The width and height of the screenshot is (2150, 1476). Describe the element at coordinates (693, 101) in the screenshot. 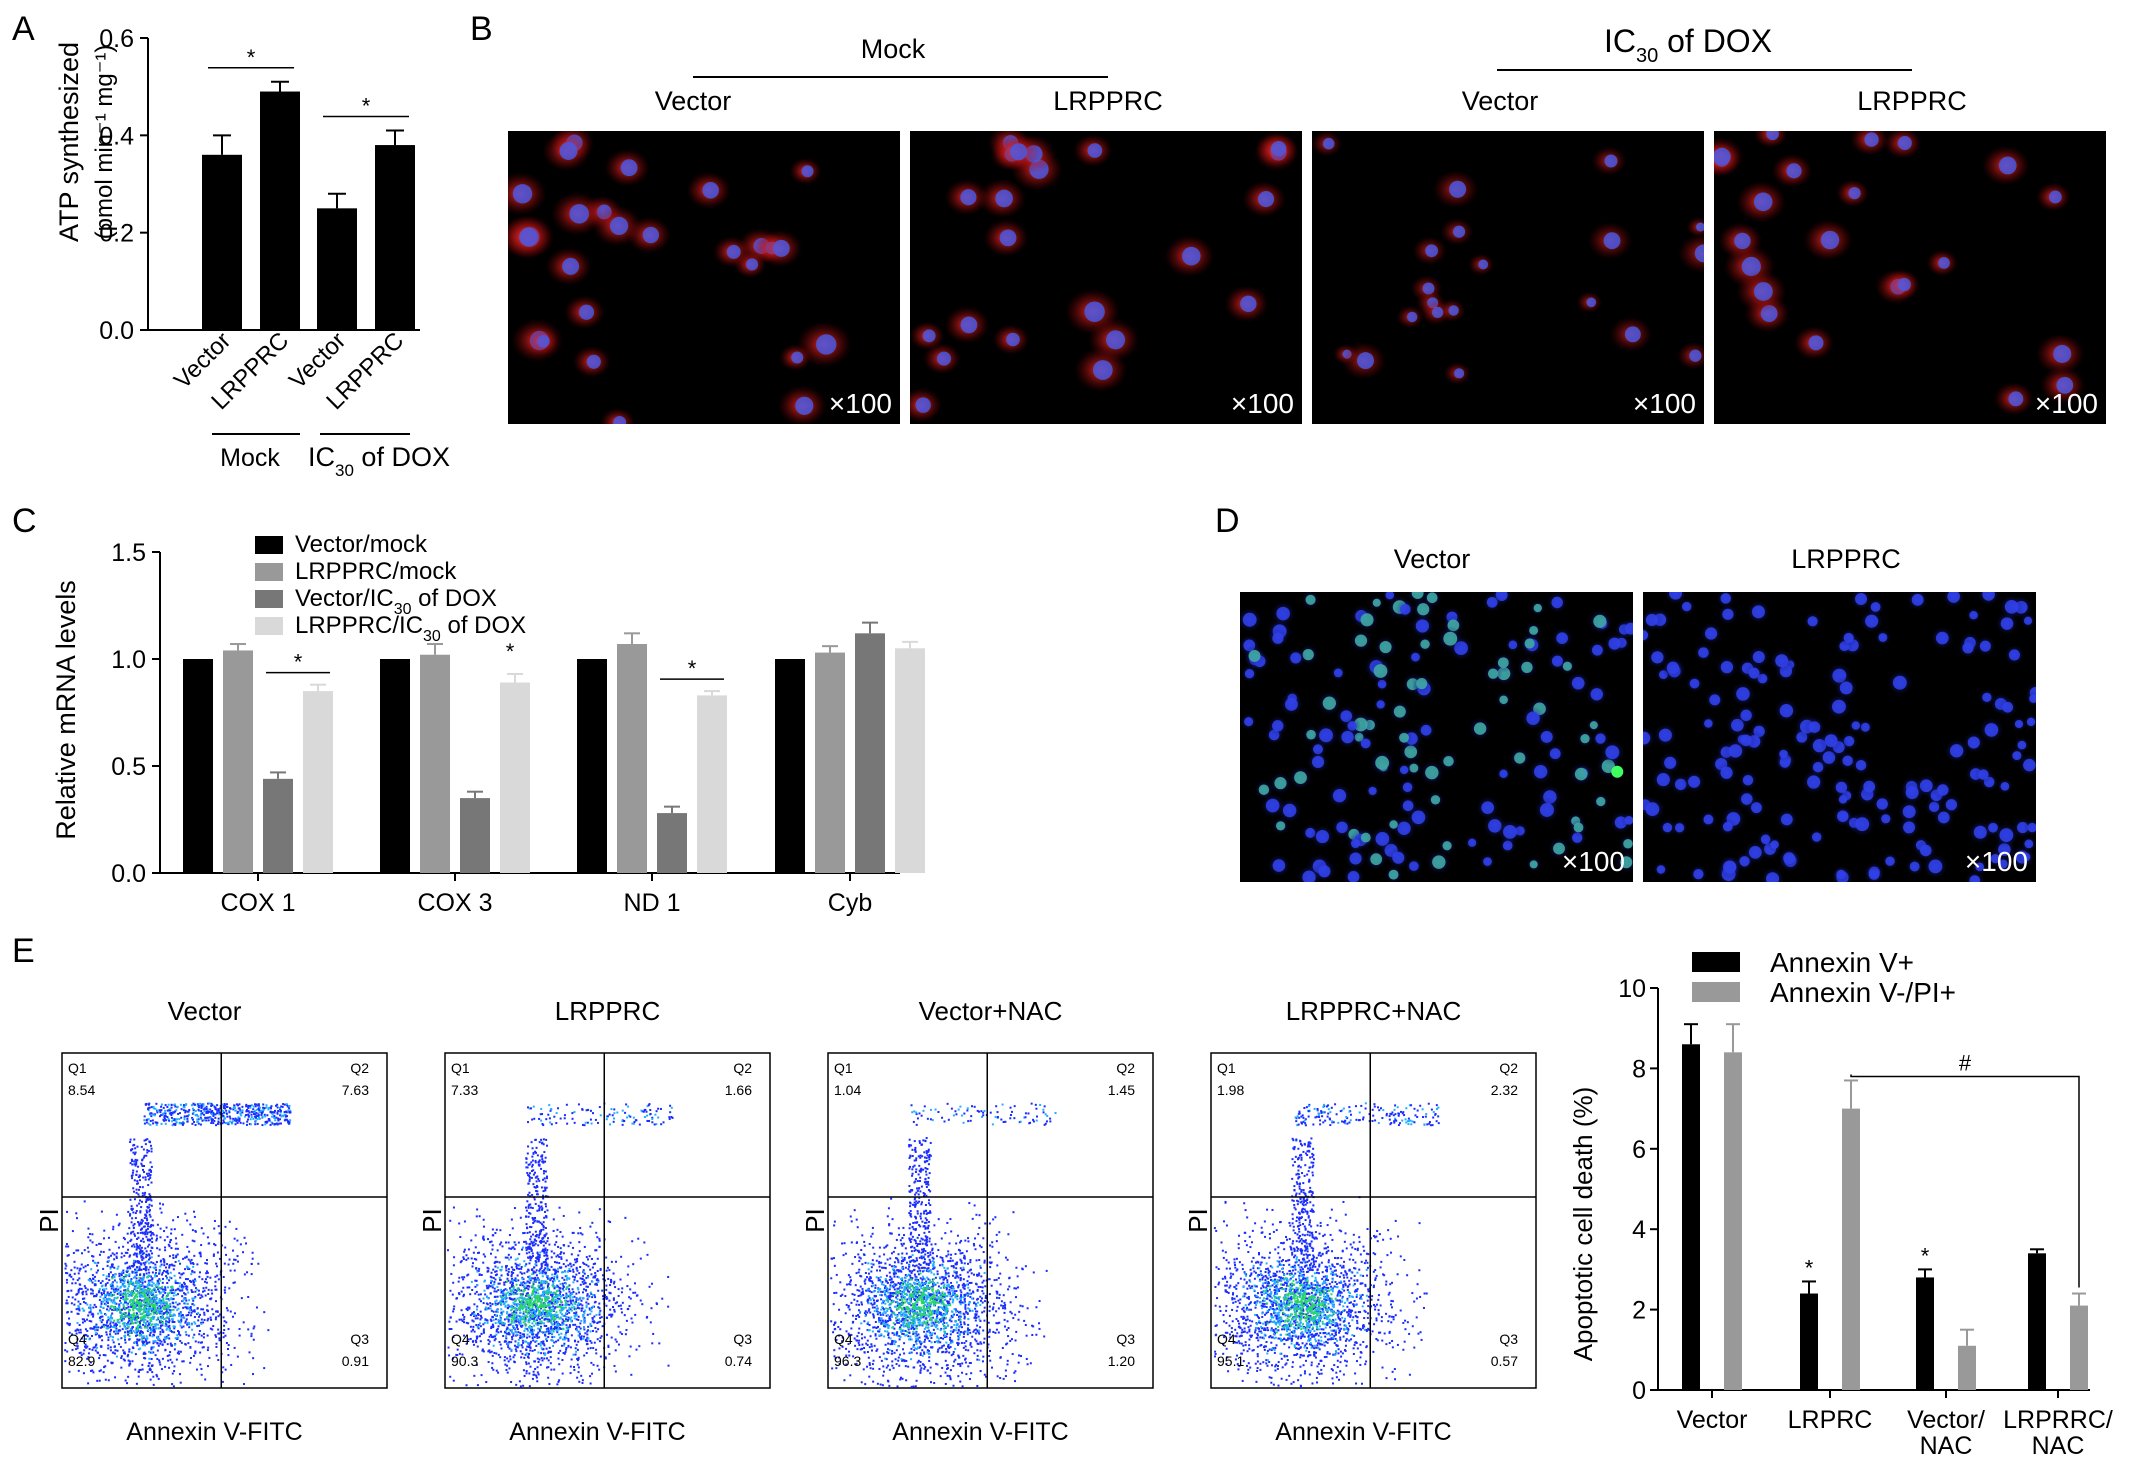

I see `panel-b-column-vector-mock: Vector` at that location.